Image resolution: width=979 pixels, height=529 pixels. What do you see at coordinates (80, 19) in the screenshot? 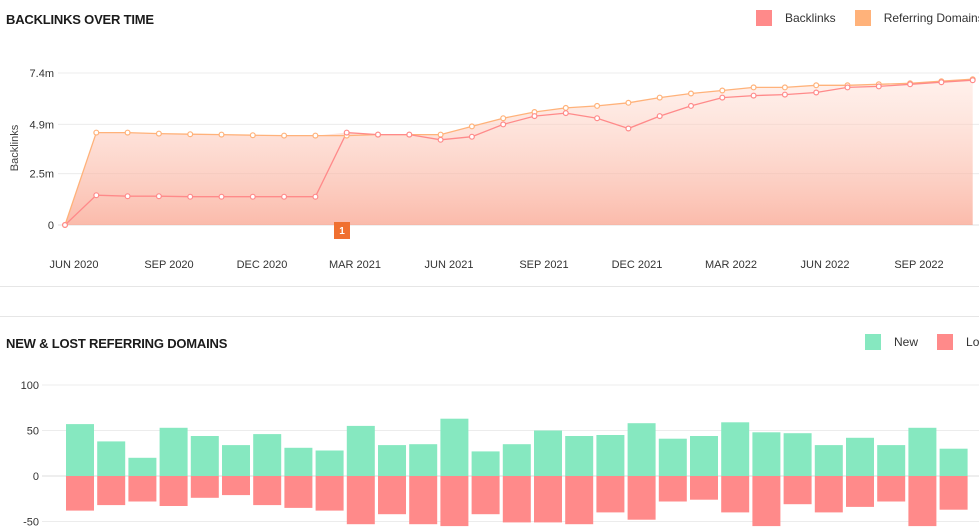
I see `backlinks-title: BACKLINKS OVER TIME` at bounding box center [80, 19].